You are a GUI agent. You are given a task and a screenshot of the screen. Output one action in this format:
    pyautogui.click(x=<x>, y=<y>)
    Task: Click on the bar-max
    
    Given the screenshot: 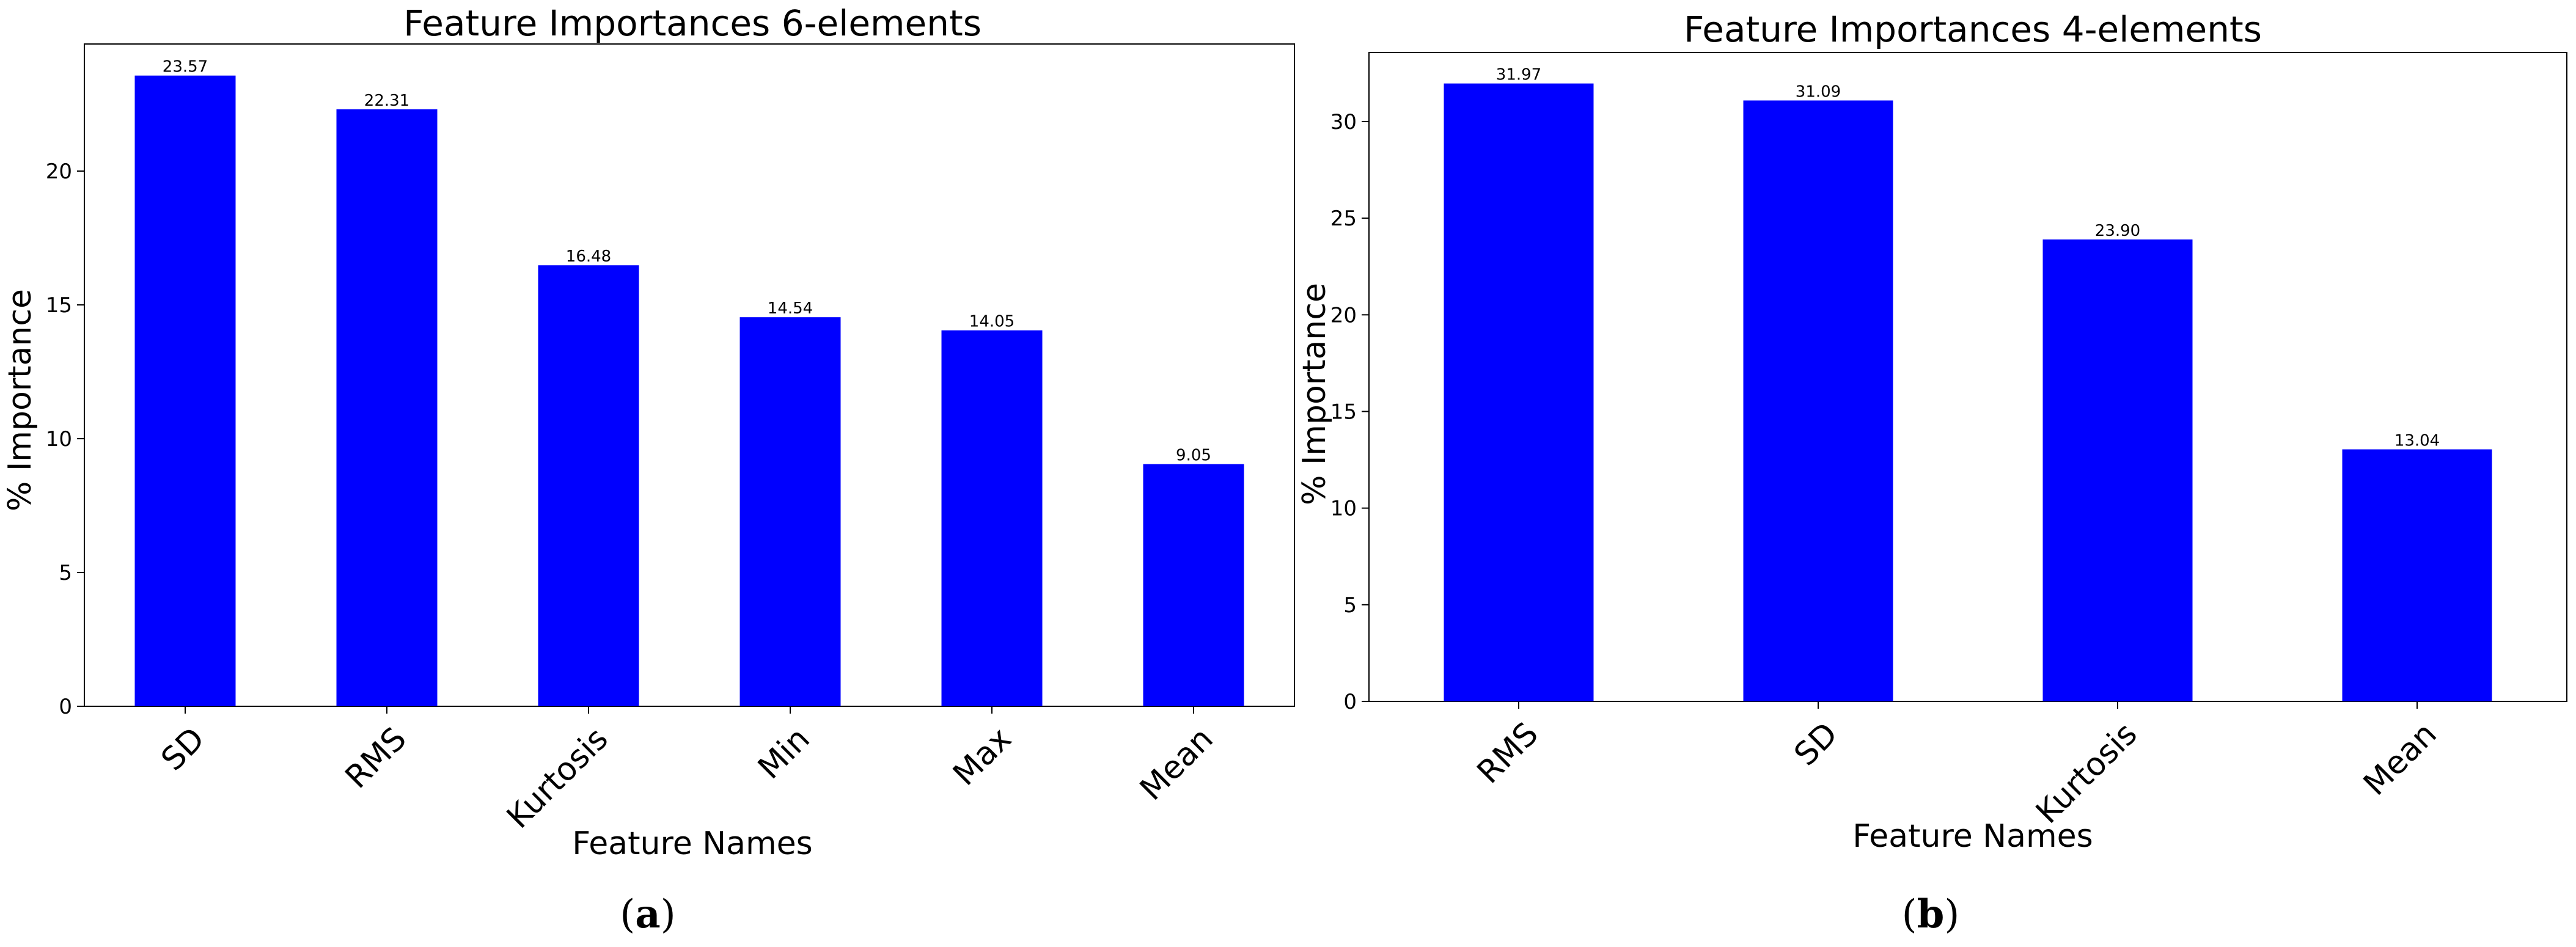 What is the action you would take?
    pyautogui.click(x=992, y=518)
    